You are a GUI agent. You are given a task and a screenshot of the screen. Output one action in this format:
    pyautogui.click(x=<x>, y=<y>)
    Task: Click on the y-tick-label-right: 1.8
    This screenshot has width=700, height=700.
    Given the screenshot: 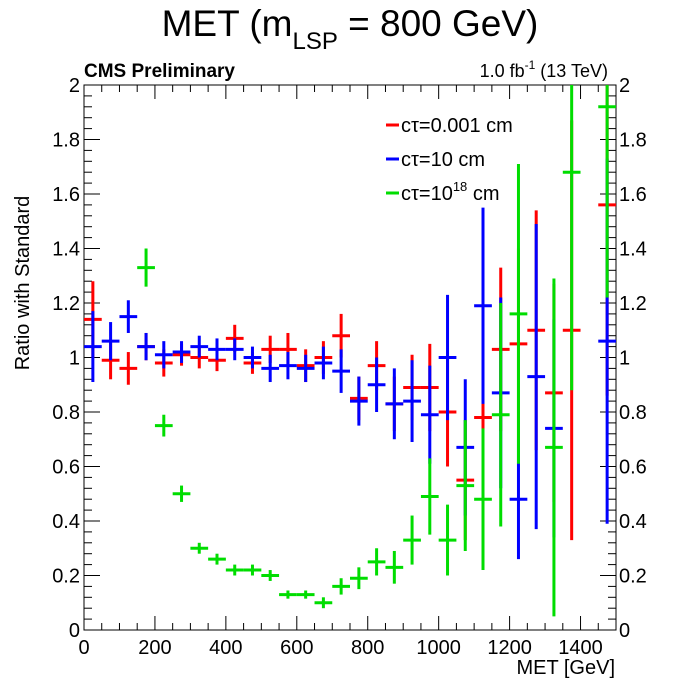 What is the action you would take?
    pyautogui.click(x=633, y=141)
    